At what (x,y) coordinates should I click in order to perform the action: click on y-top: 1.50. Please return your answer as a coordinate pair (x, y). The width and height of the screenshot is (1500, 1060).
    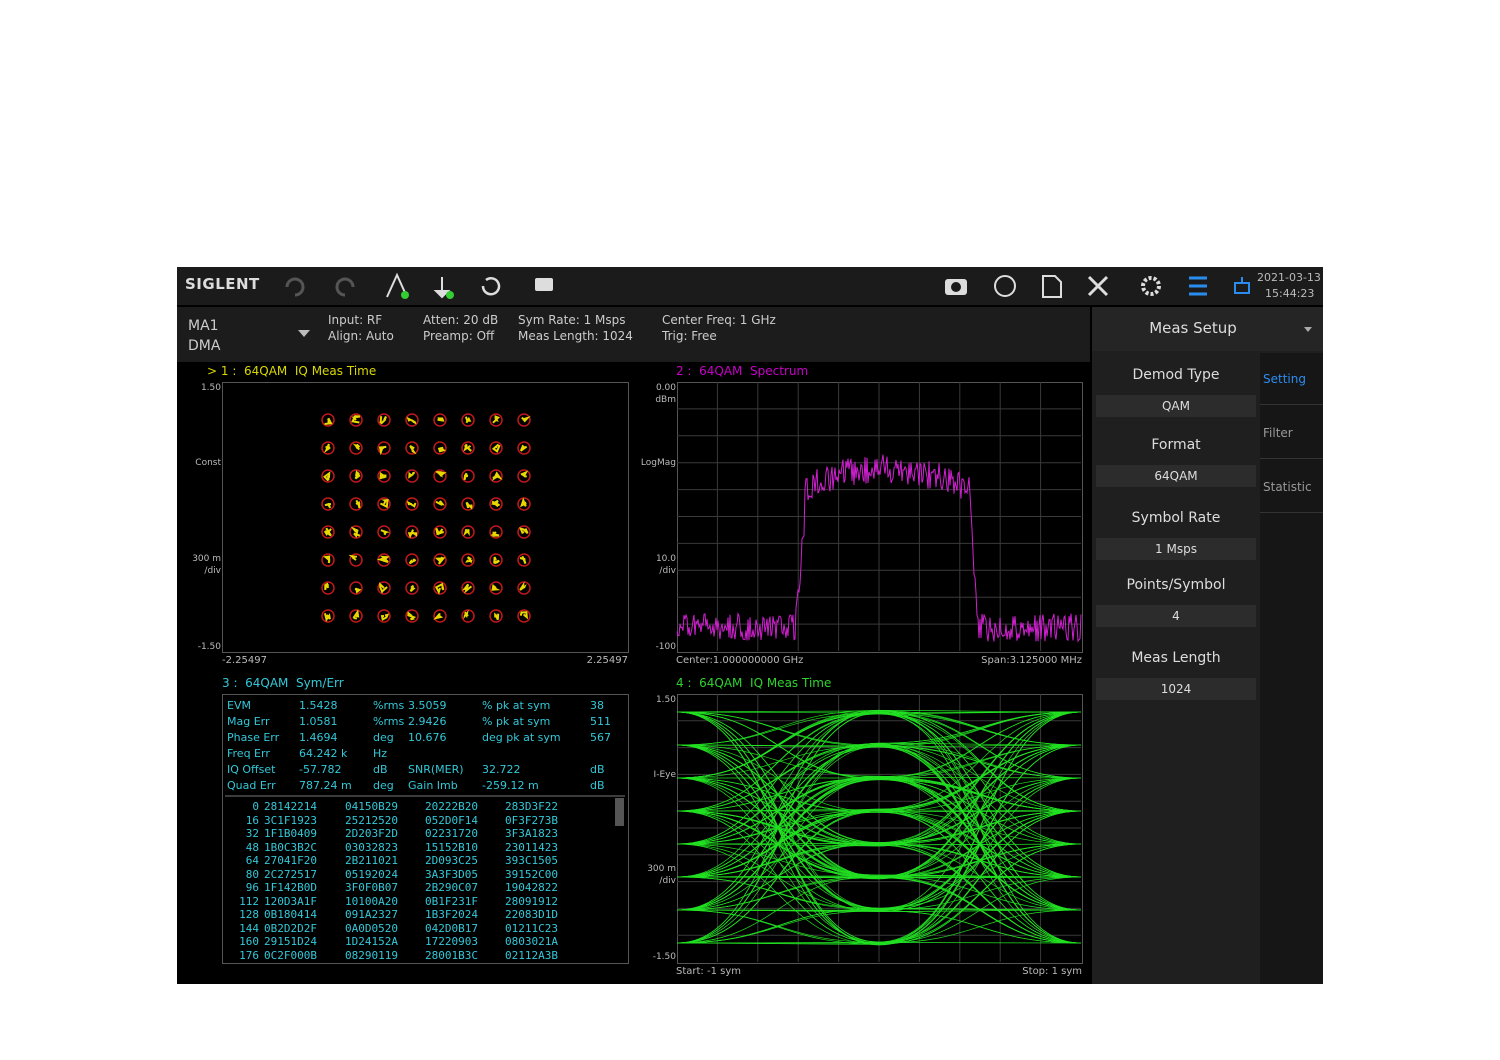
    Looking at the image, I should click on (665, 700).